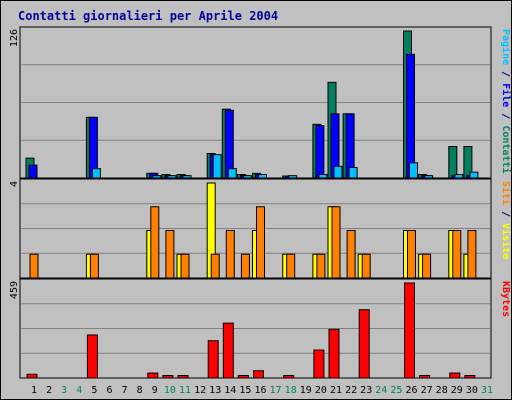  Describe the element at coordinates (411, 390) in the screenshot. I see `x-tick-label-day-26: 26` at that location.